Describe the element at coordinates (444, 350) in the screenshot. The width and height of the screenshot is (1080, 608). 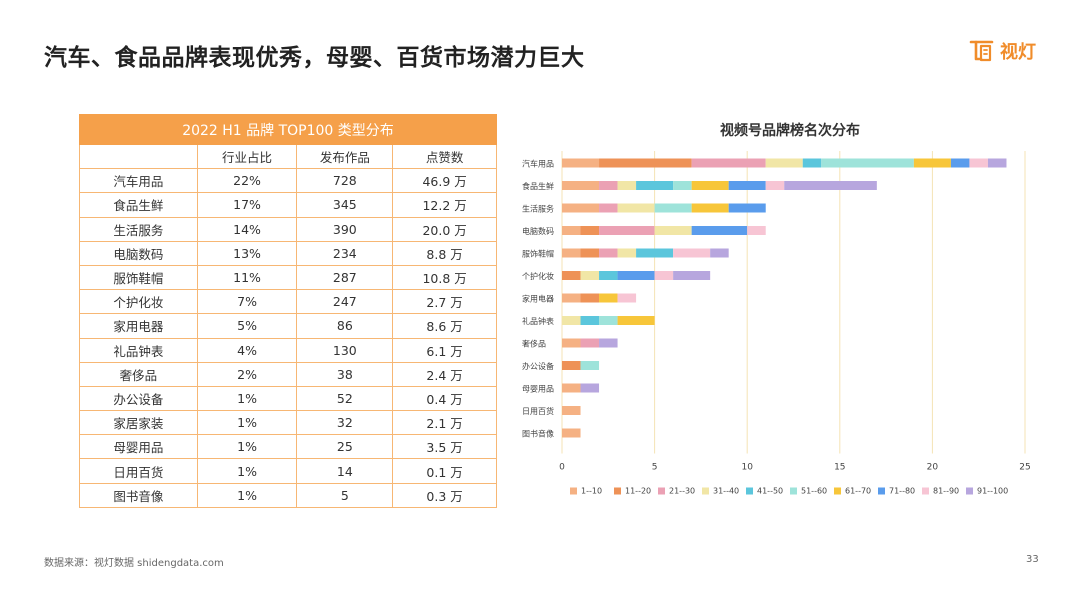
I see `table-cell: 6.1 万` at that location.